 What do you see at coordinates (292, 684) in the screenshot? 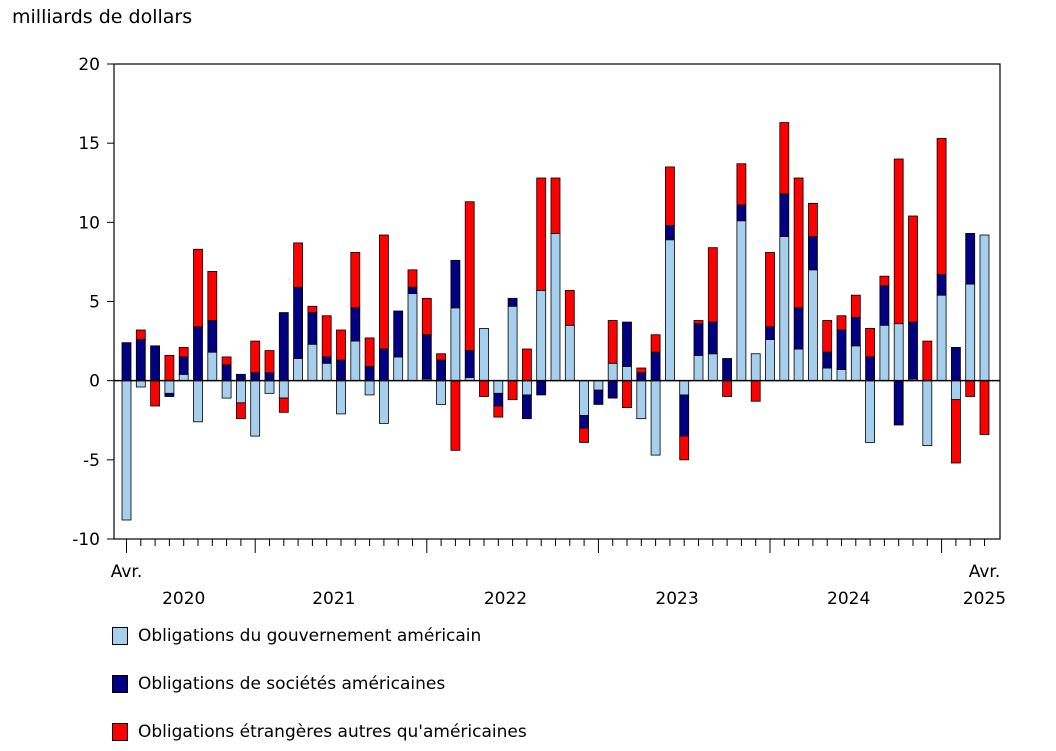
I see `legend-label-corp: Obligations de sociétés américaines` at bounding box center [292, 684].